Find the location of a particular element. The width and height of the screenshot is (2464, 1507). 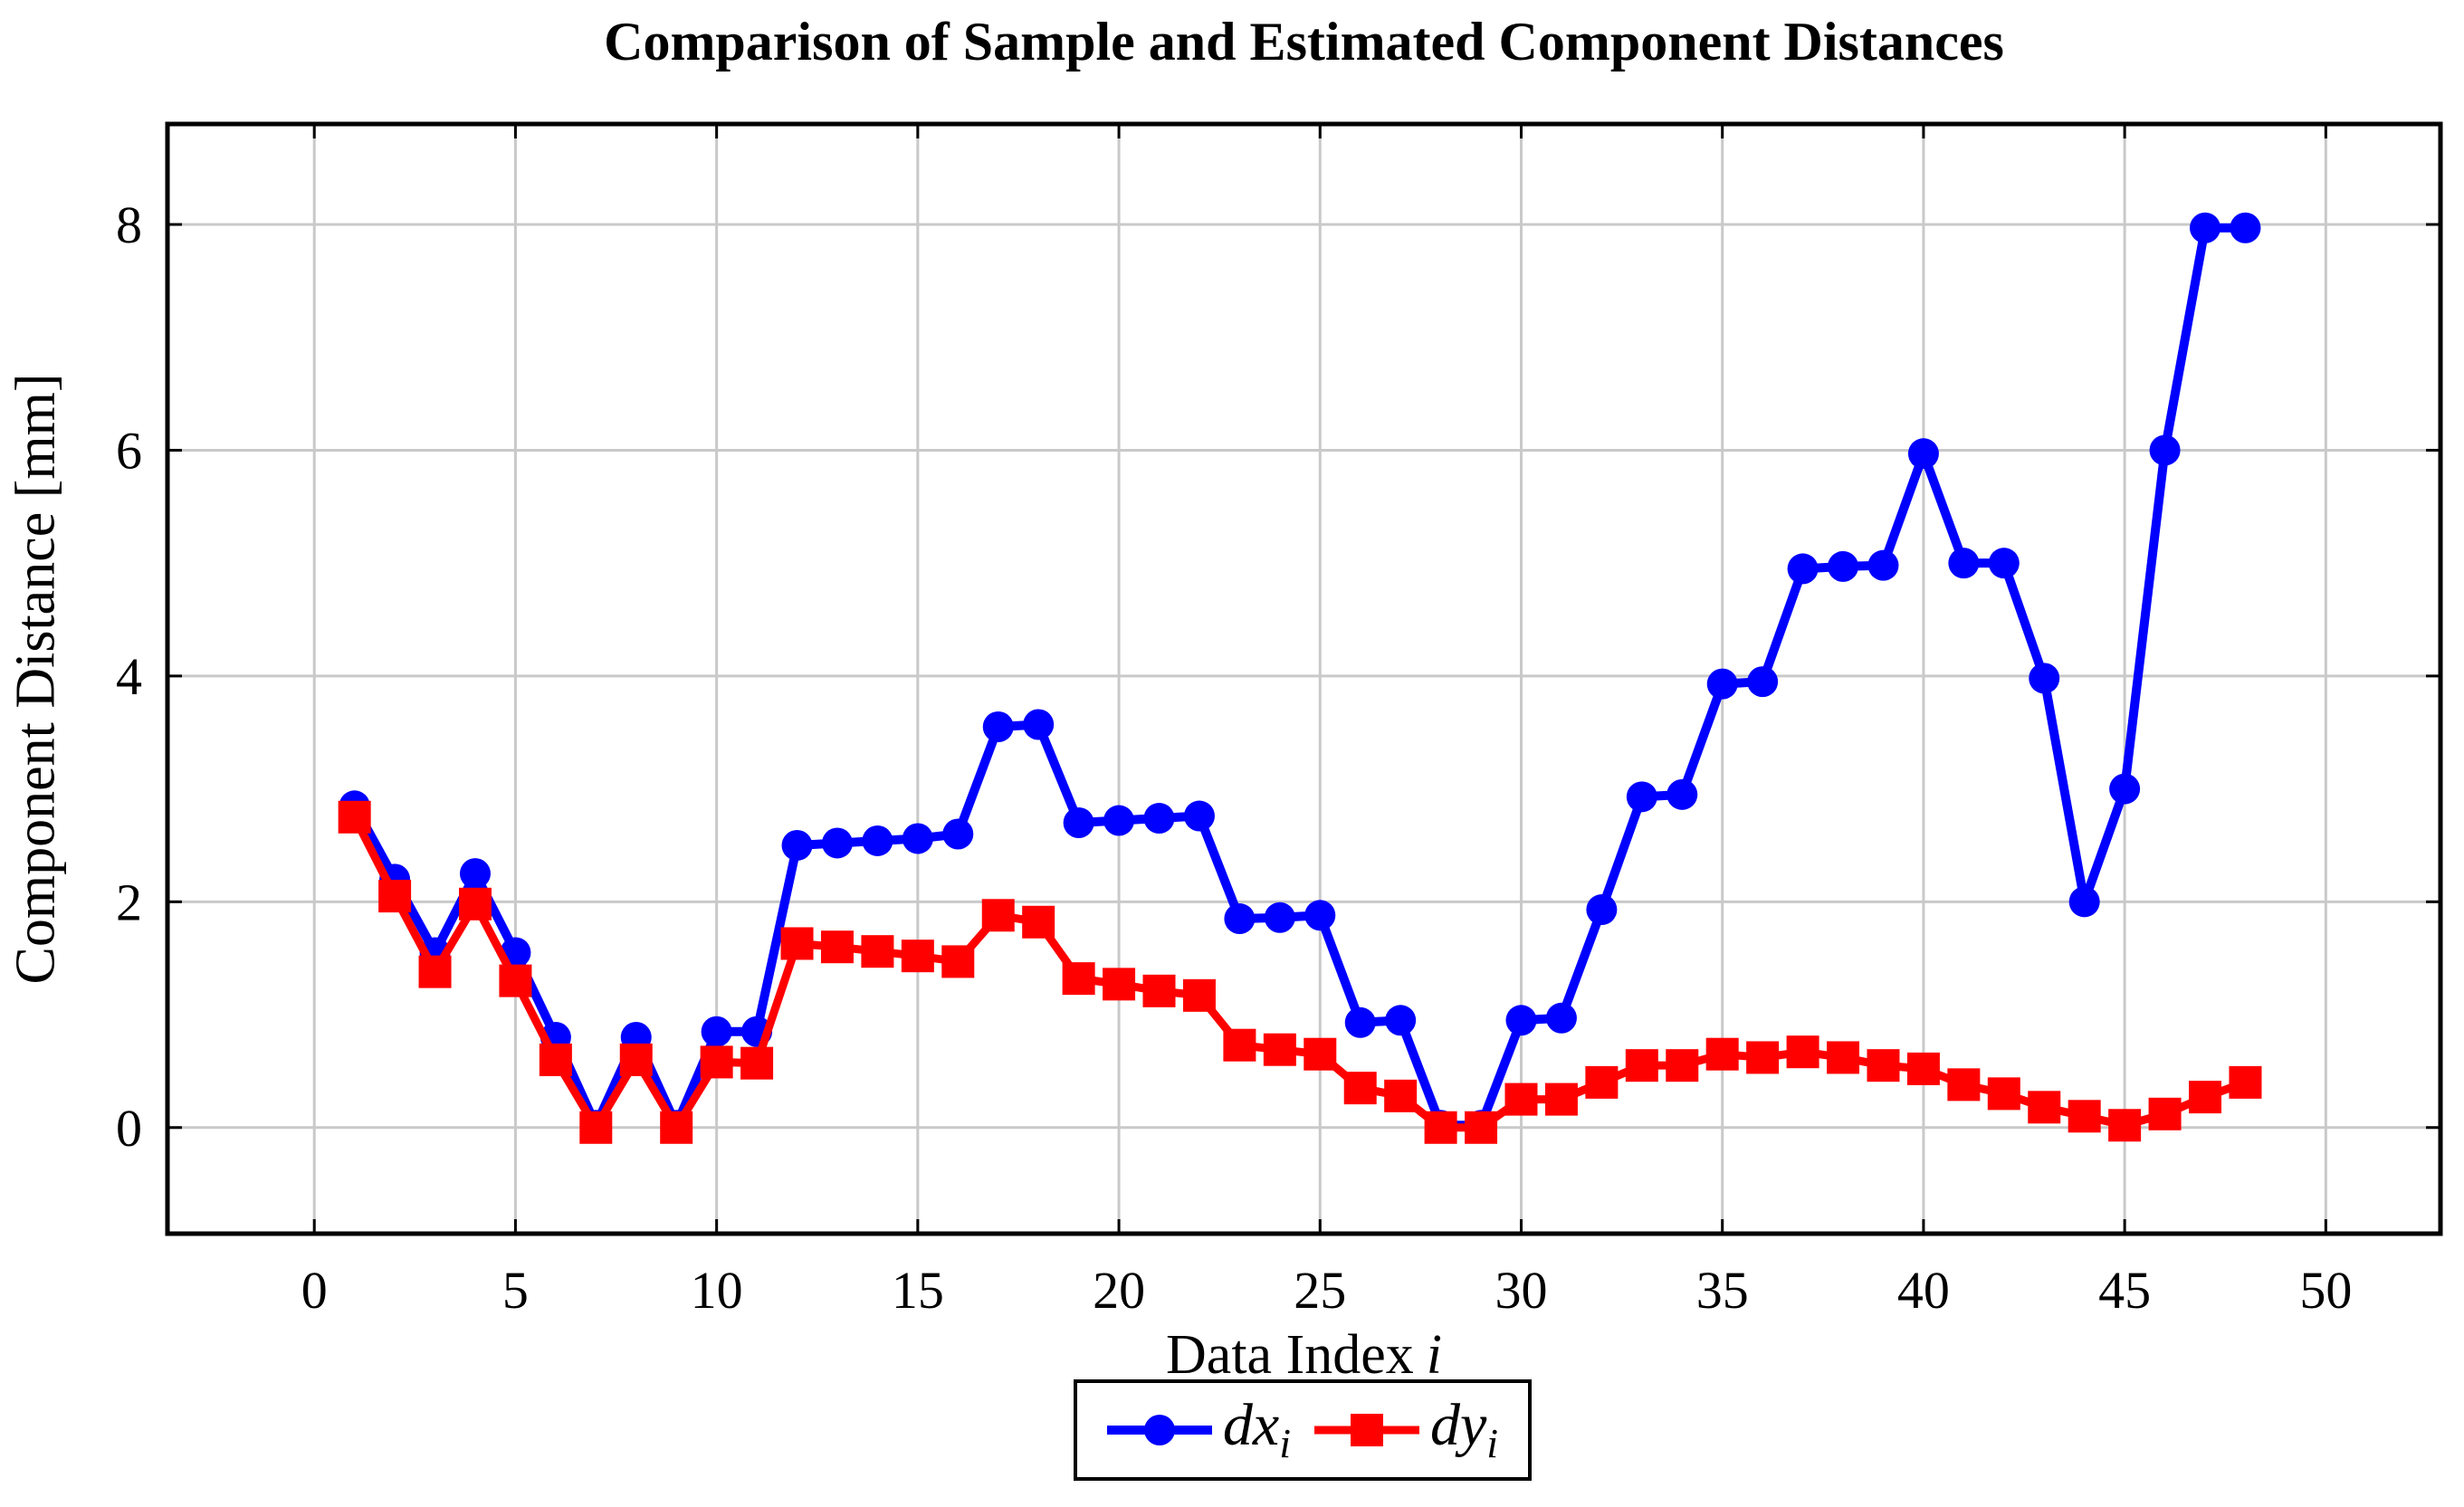

y-tick-label: 0 is located at coordinates (129, 1128).